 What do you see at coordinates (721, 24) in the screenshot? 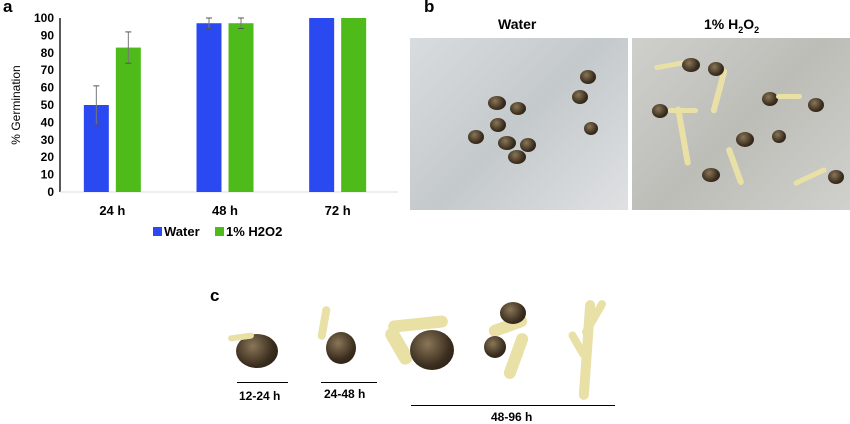
I see `h2o2-title-prefix: 1% H` at bounding box center [721, 24].